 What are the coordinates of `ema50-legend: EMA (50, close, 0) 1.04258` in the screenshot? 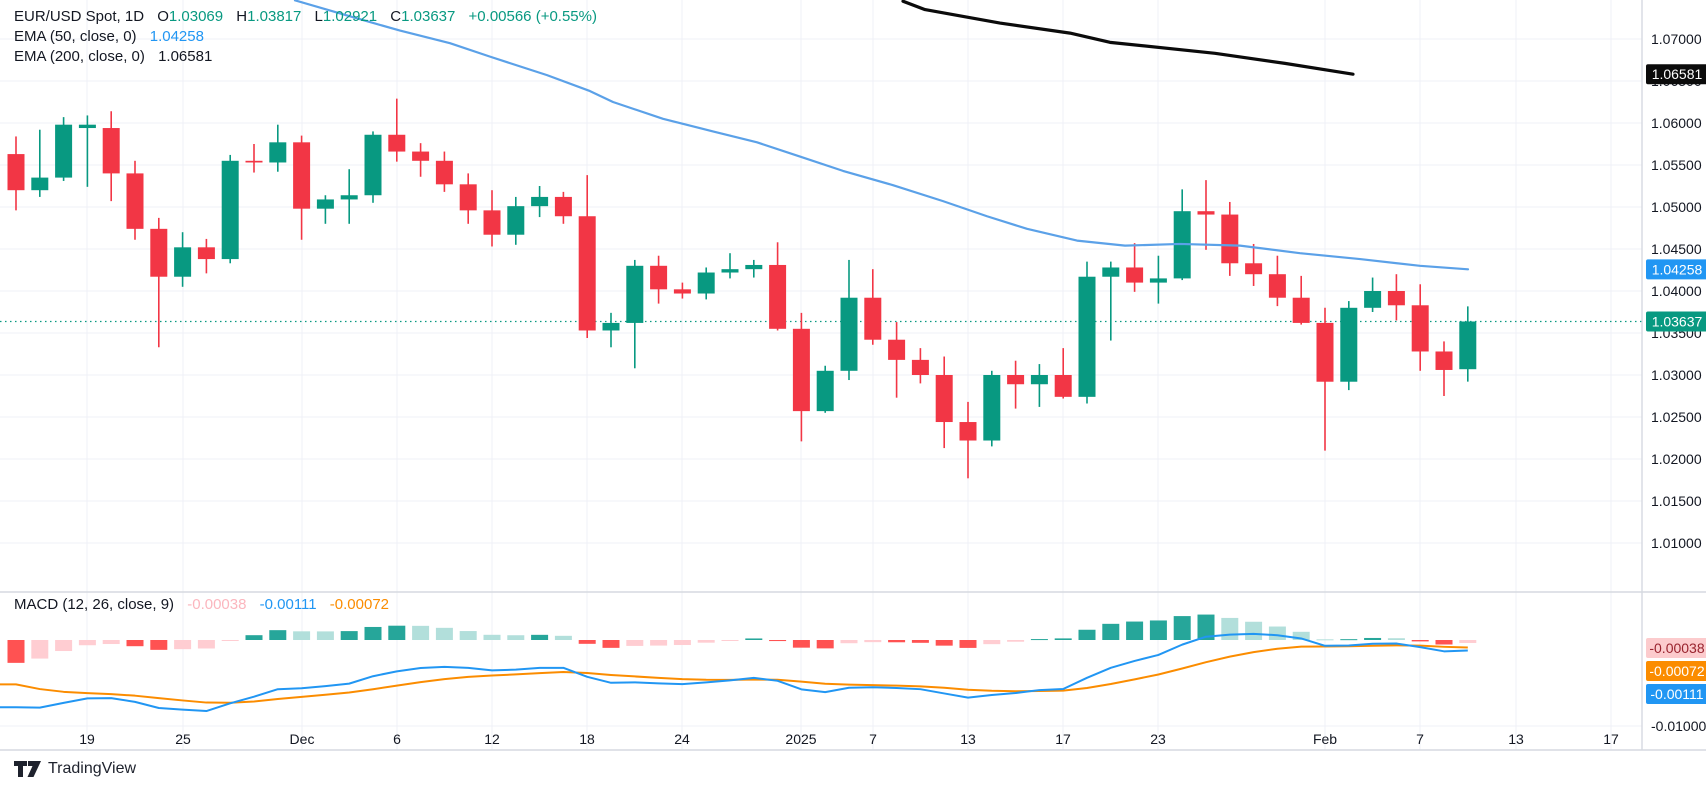 It's located at (109, 37).